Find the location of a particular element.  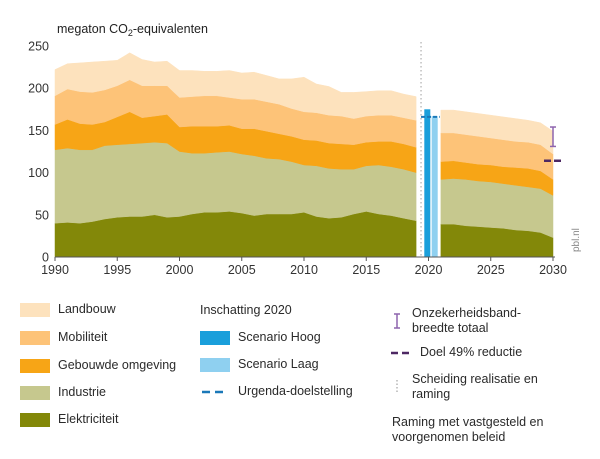

legend-item-scenario-laag: Scenario Laag is located at coordinates (259, 364).